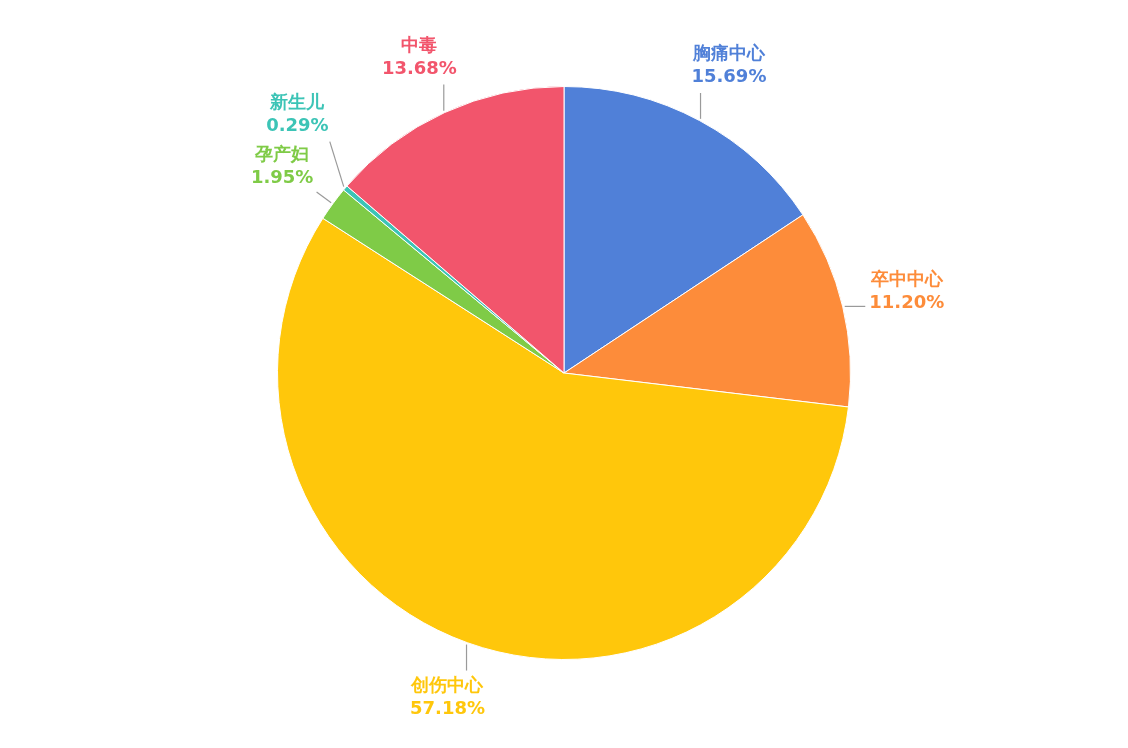  Describe the element at coordinates (729, 76) in the screenshot. I see `data-label: 15.69%` at that location.